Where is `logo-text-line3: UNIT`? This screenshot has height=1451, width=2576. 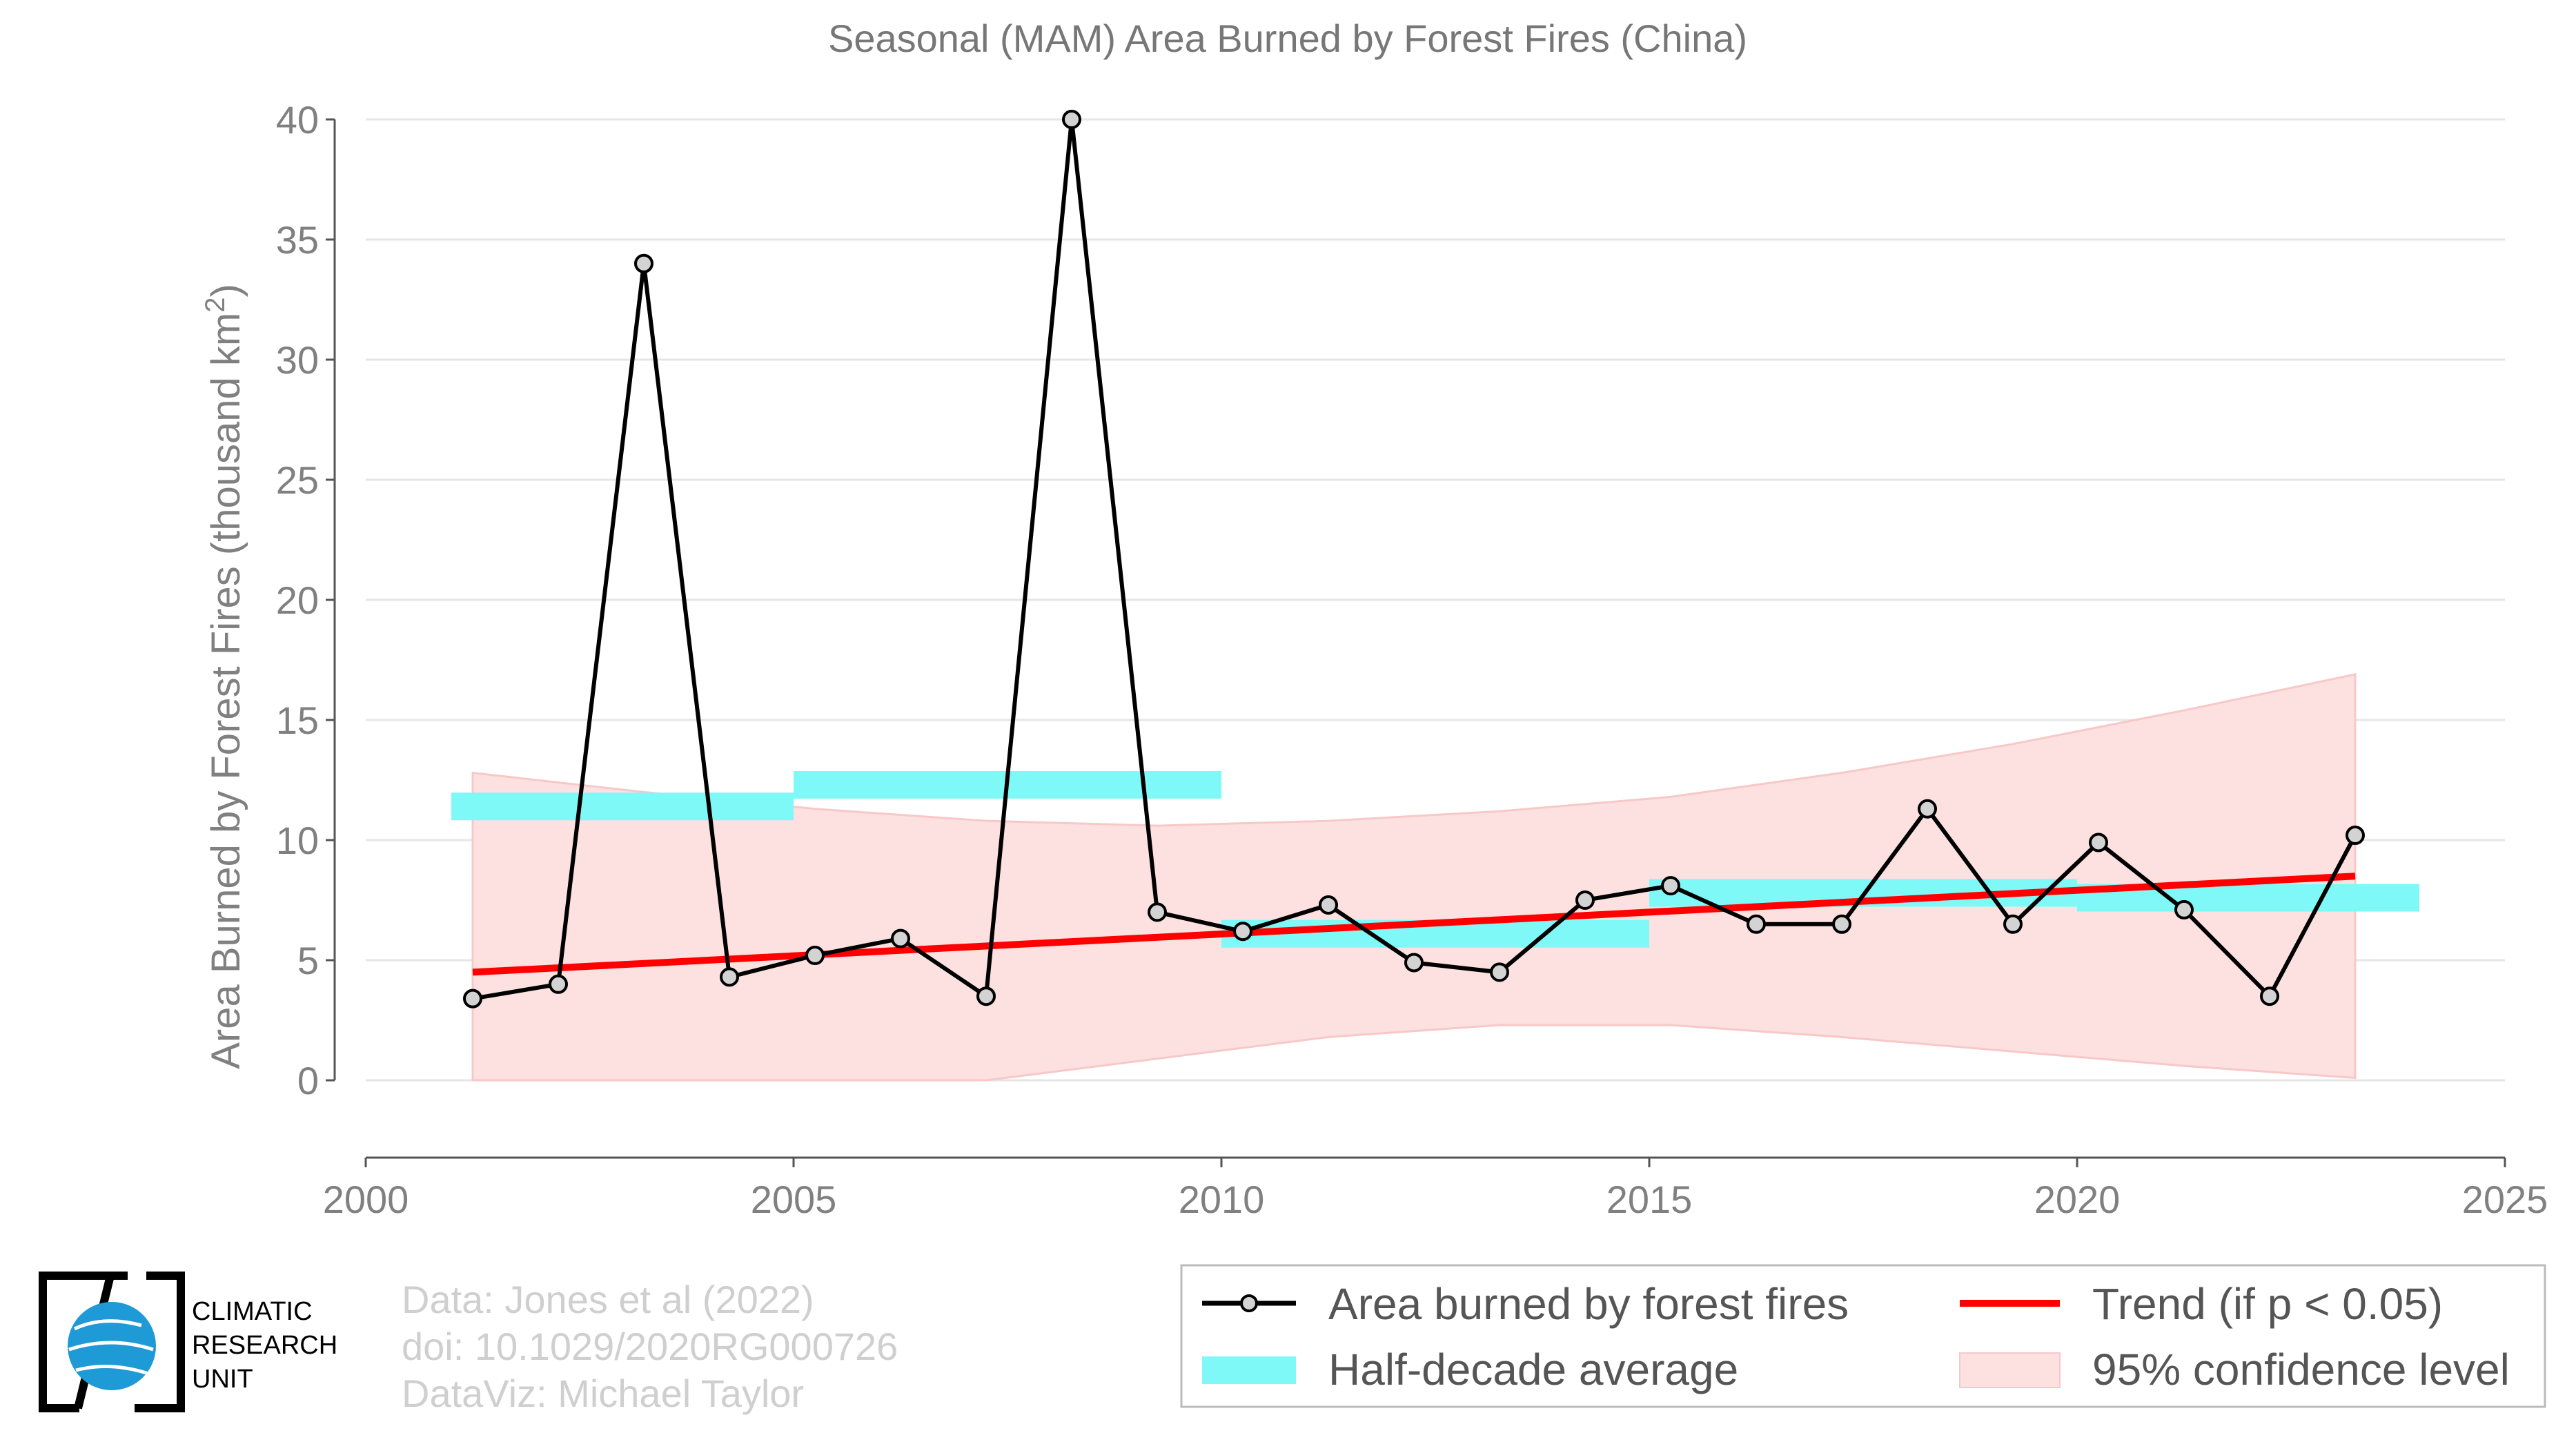 logo-text-line3: UNIT is located at coordinates (222, 1379).